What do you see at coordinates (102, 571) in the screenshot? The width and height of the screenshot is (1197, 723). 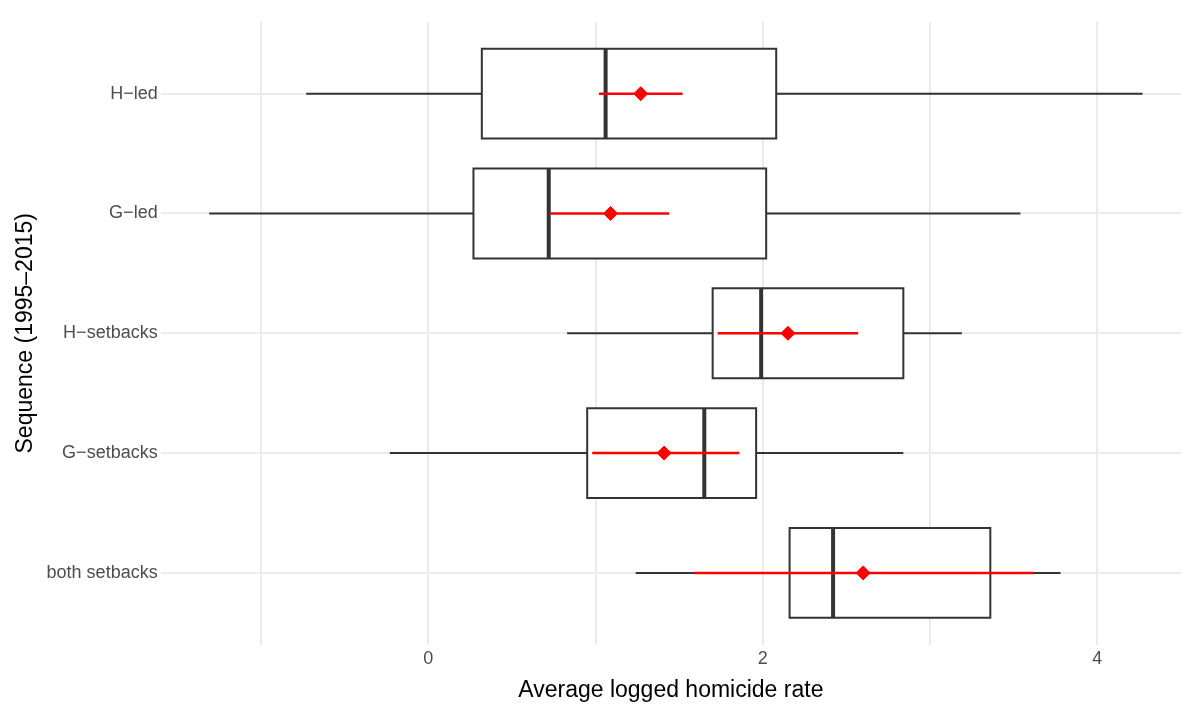 I see `y-tick-label: both setbacks` at bounding box center [102, 571].